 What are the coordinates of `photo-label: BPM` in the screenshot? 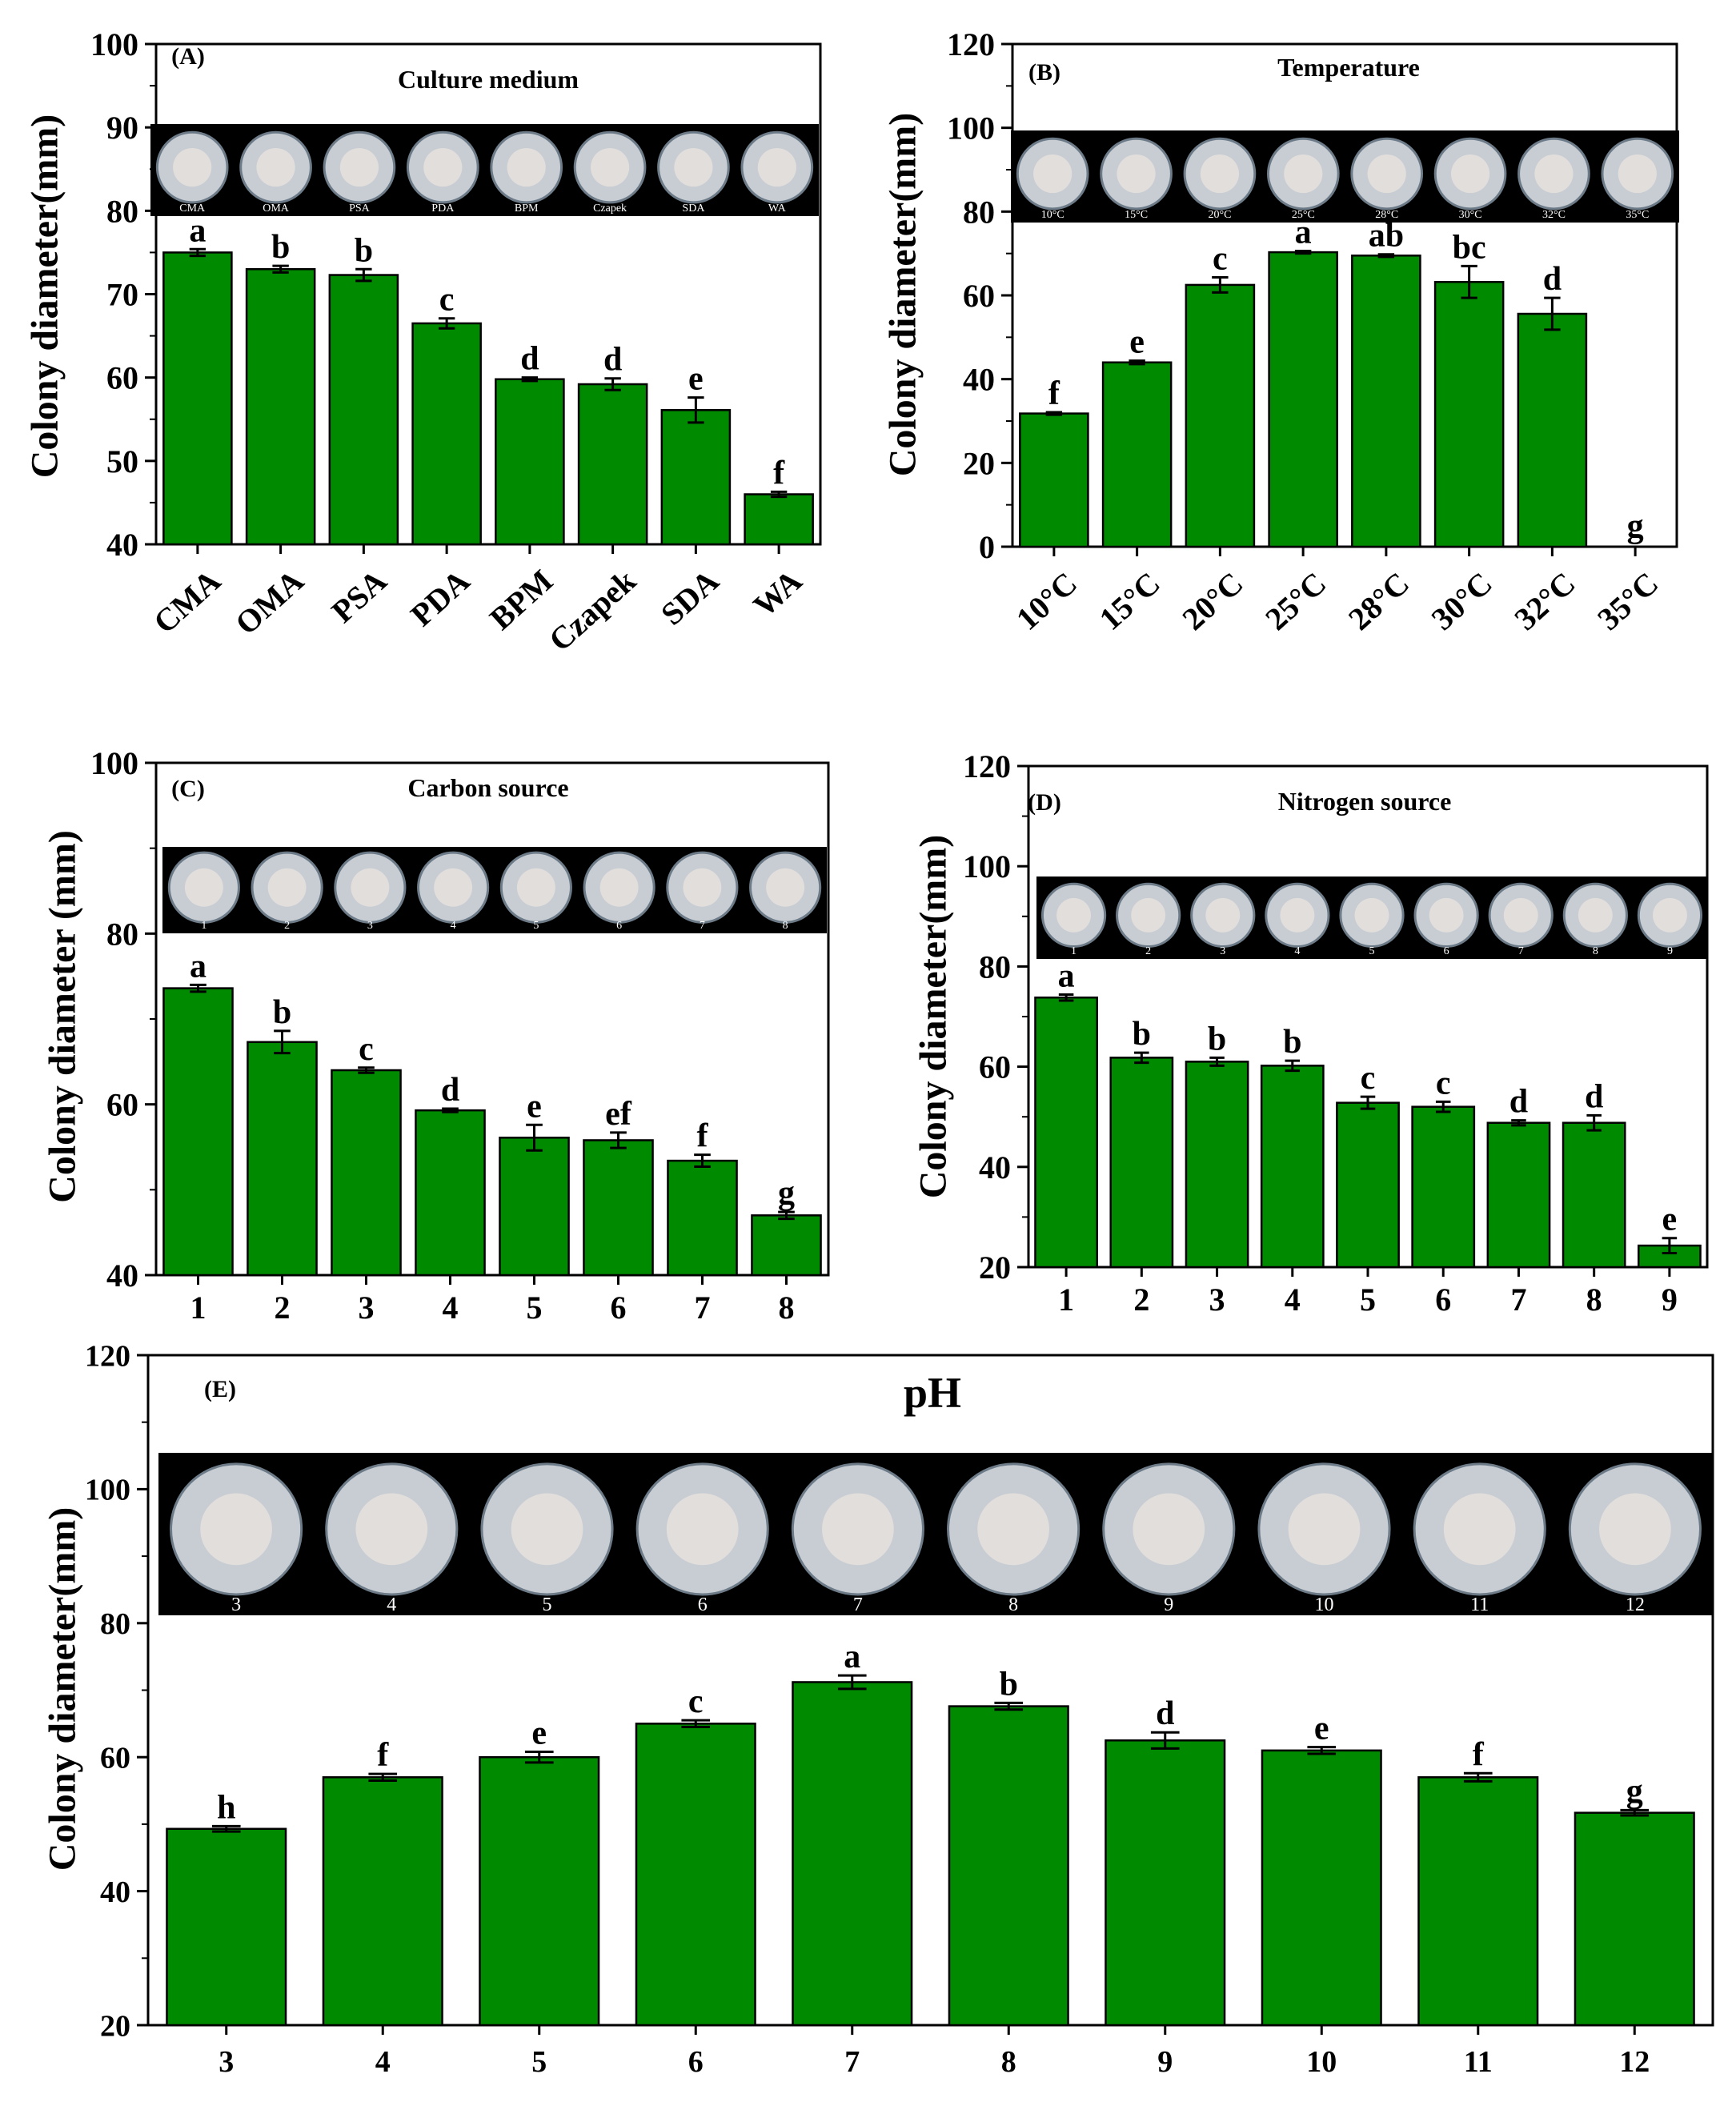 It's located at (527, 209).